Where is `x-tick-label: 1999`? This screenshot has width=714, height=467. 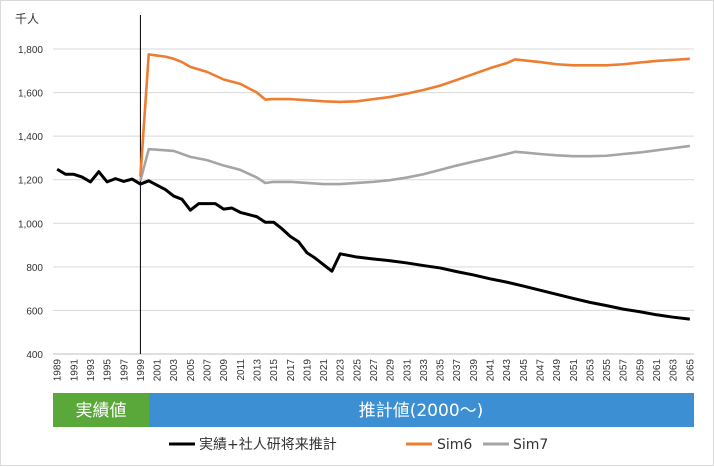
x-tick-label: 1999 is located at coordinates (141, 370).